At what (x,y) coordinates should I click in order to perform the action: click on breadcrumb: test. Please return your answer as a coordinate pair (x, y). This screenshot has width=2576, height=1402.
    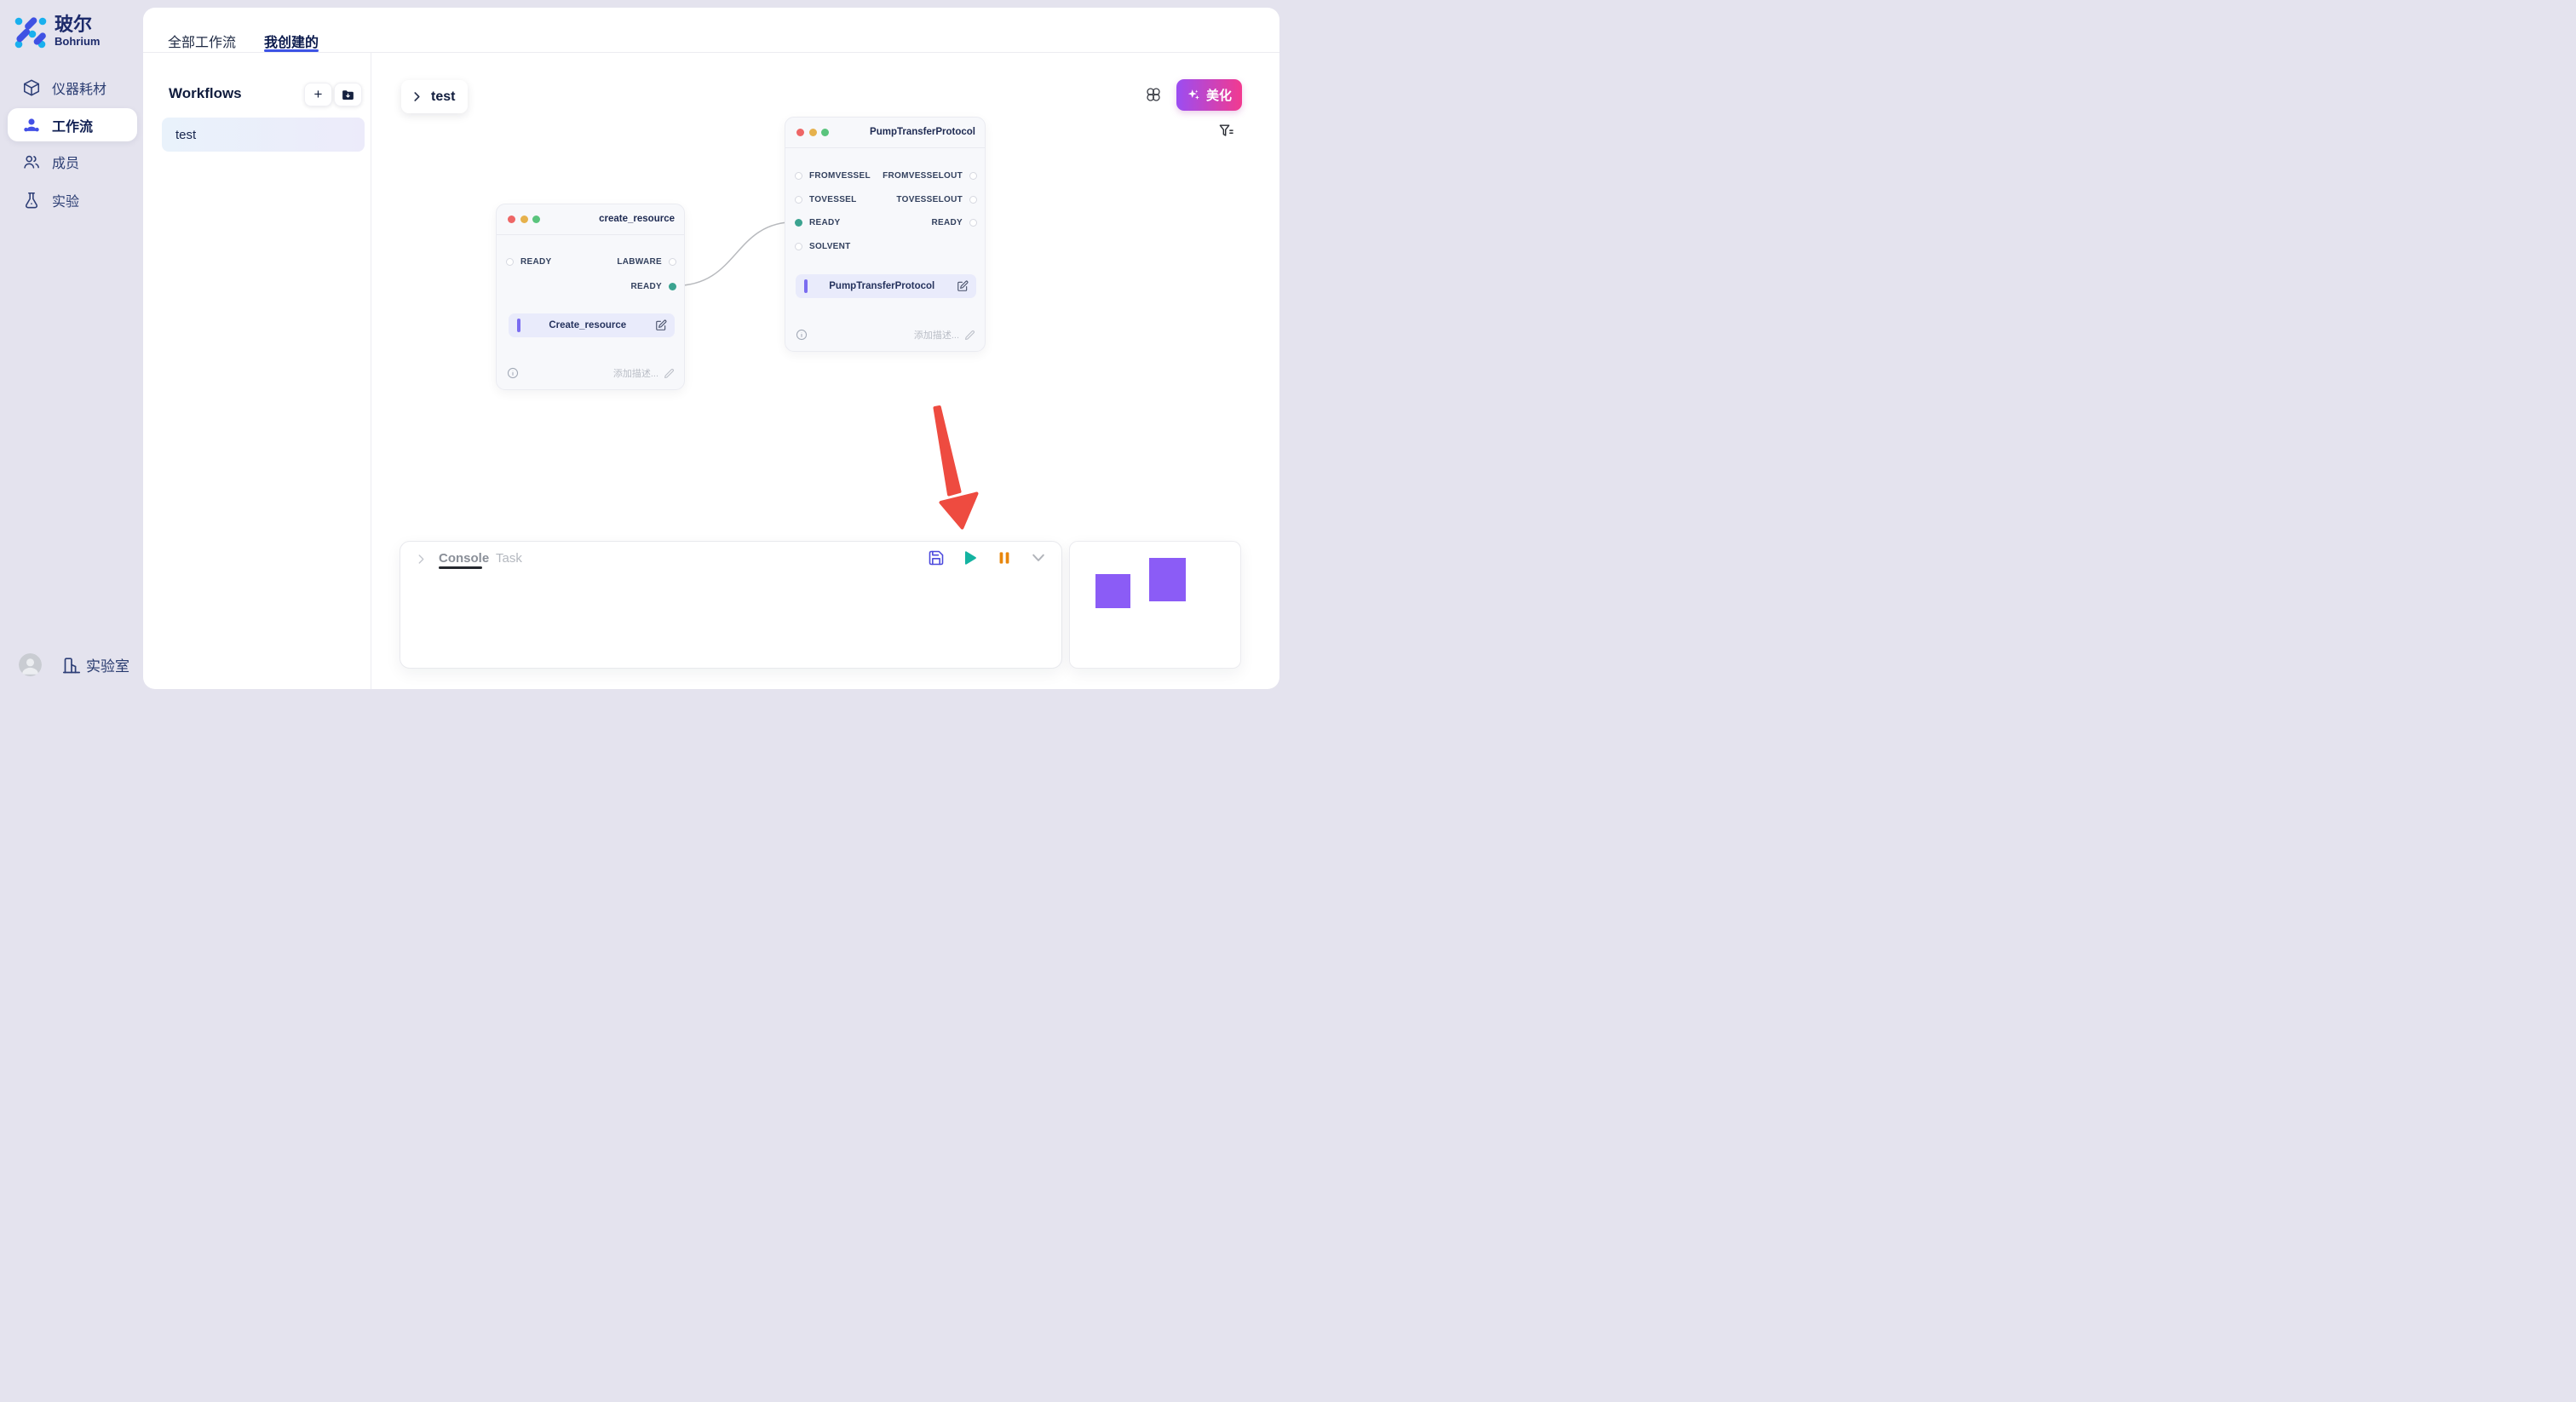
    Looking at the image, I should click on (434, 96).